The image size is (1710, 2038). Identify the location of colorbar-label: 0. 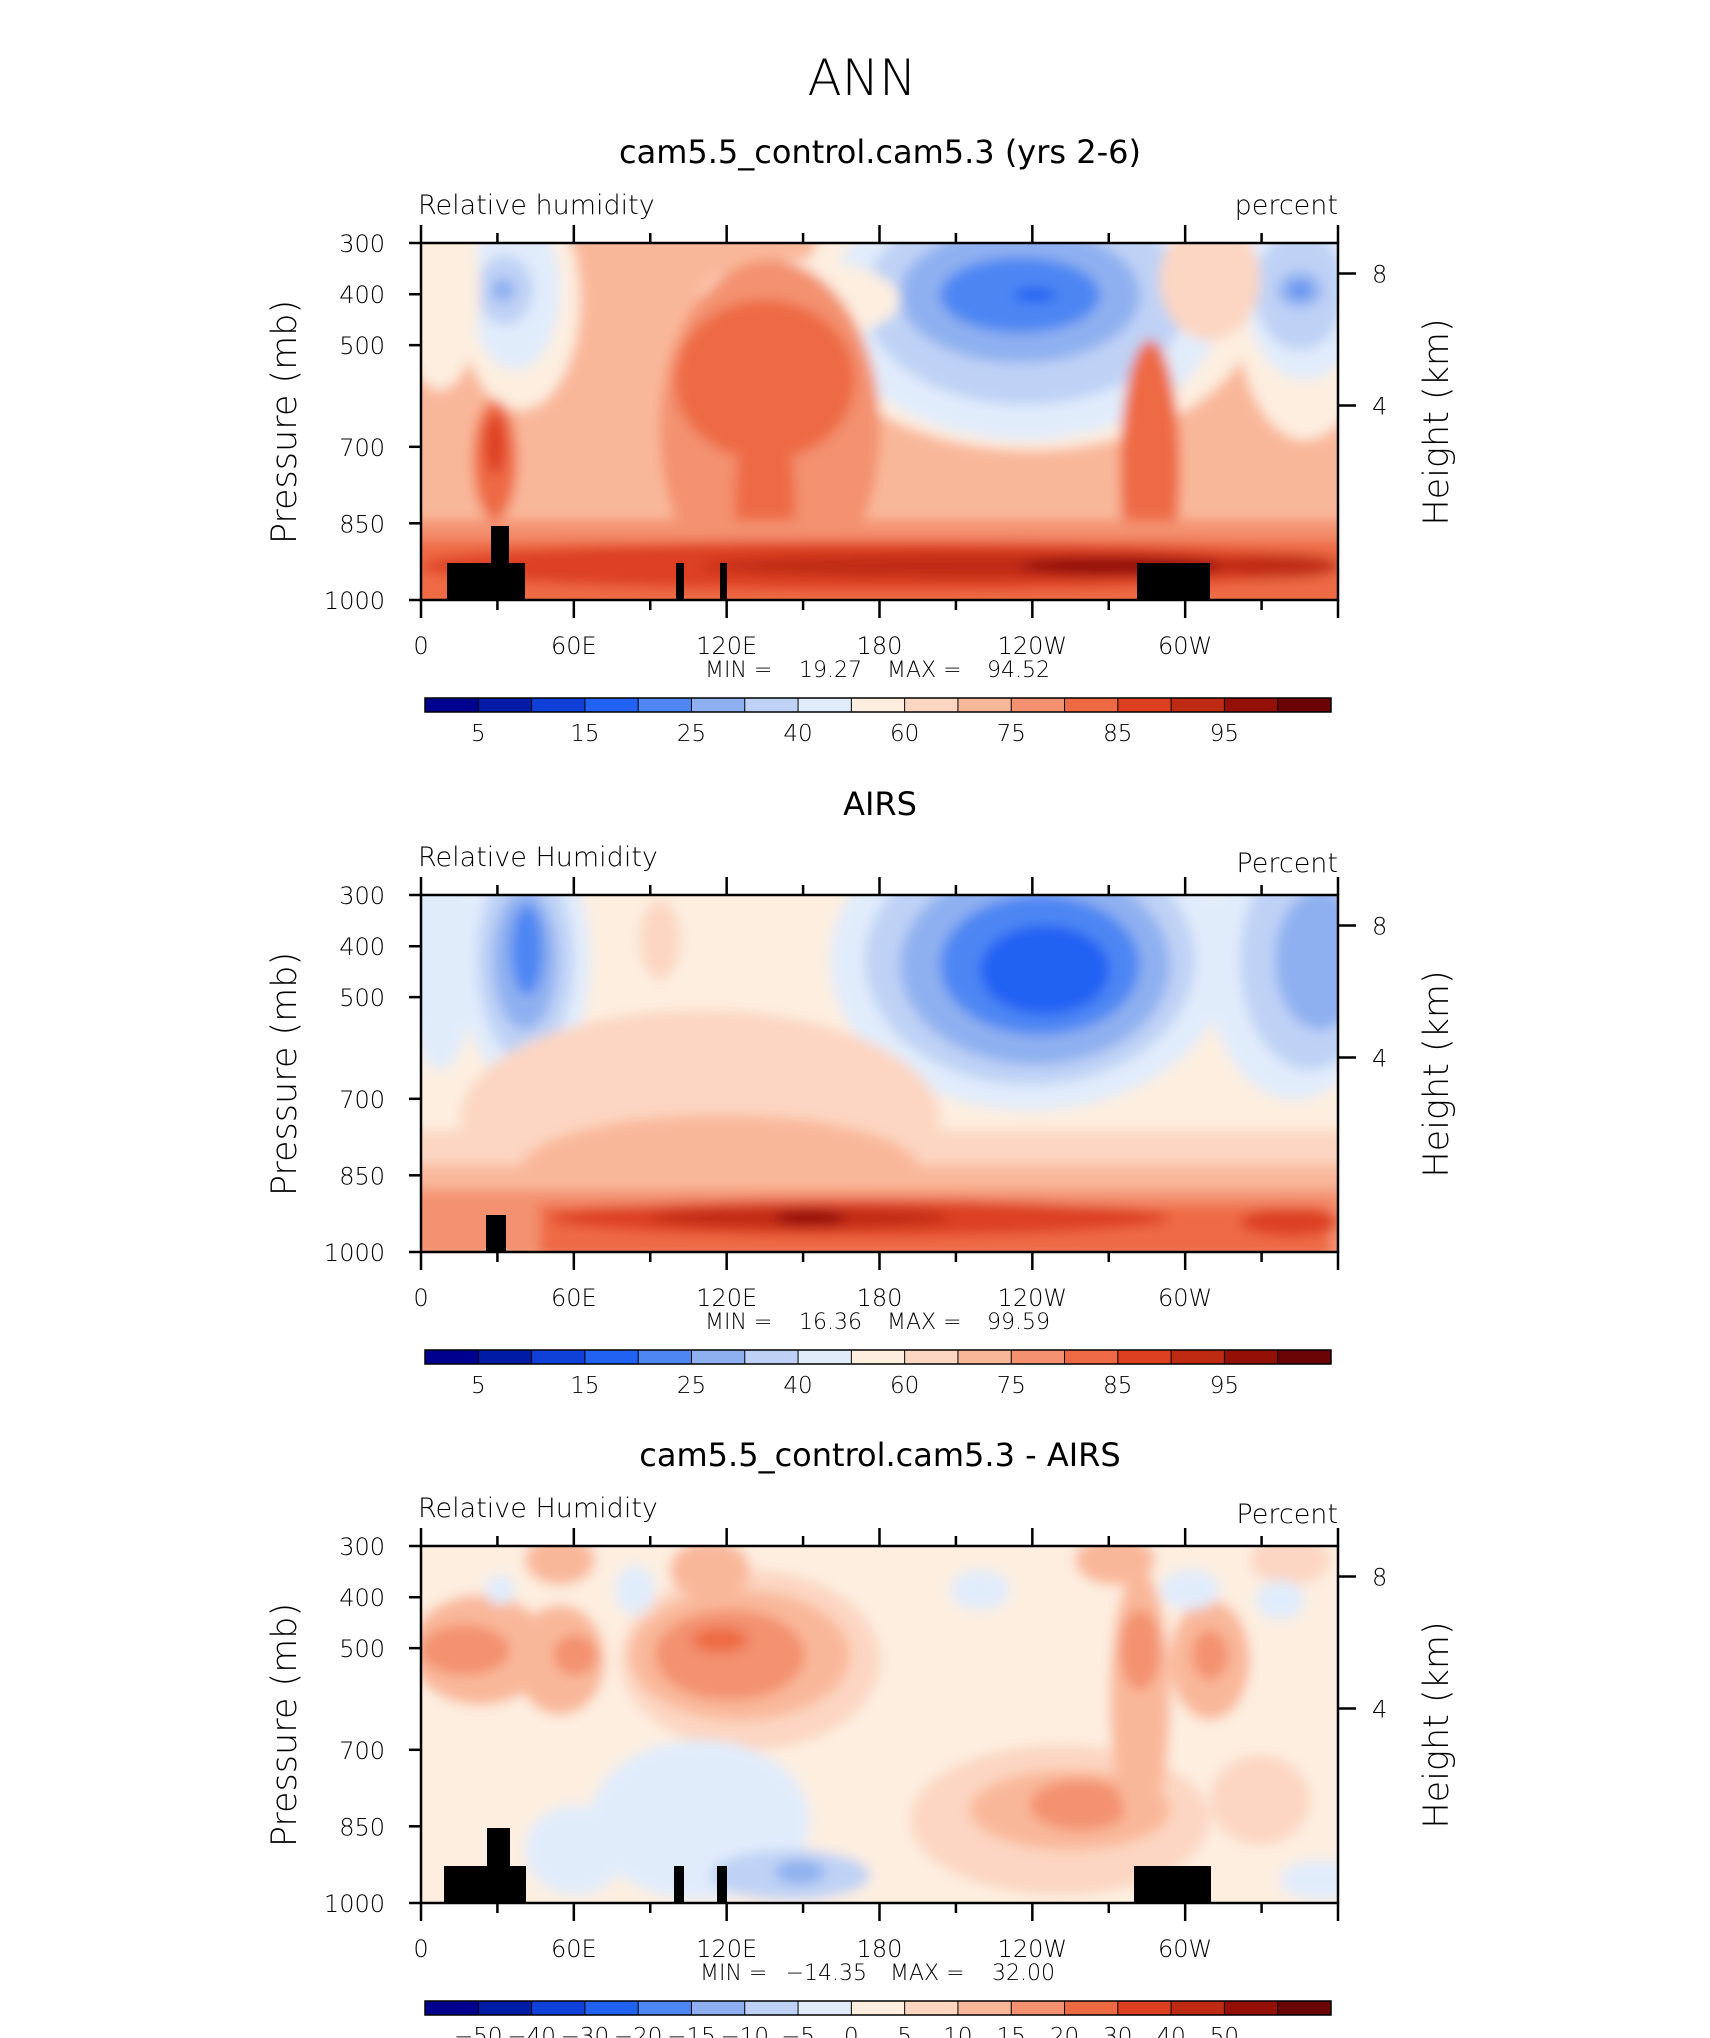
(851, 2031).